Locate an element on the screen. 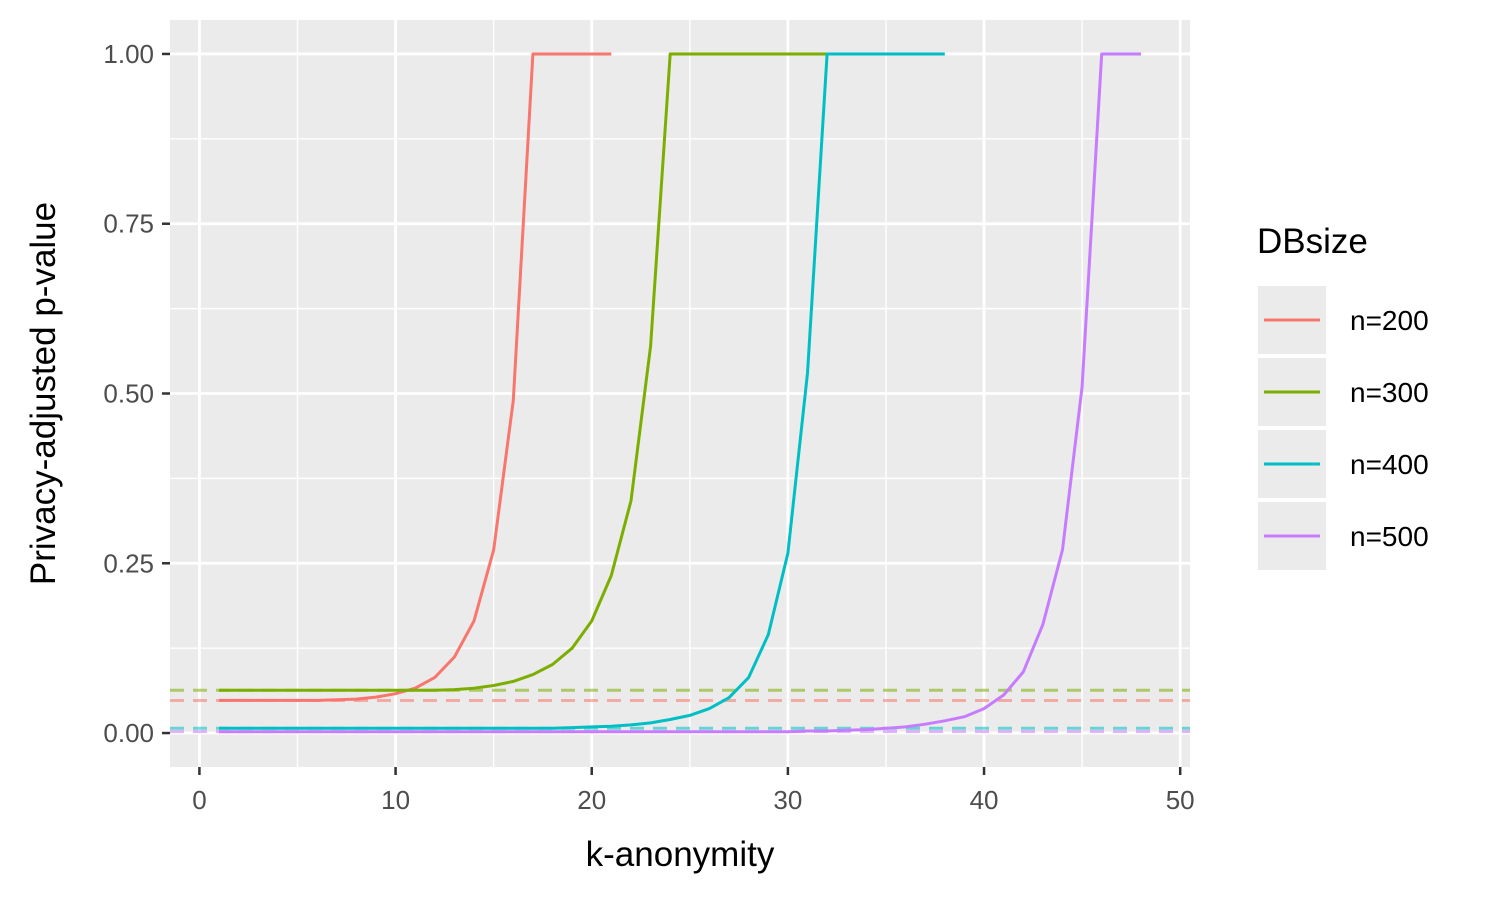 The image size is (1500, 900). y-axis-title: Privacy-adjusted p-value is located at coordinates (43, 393).